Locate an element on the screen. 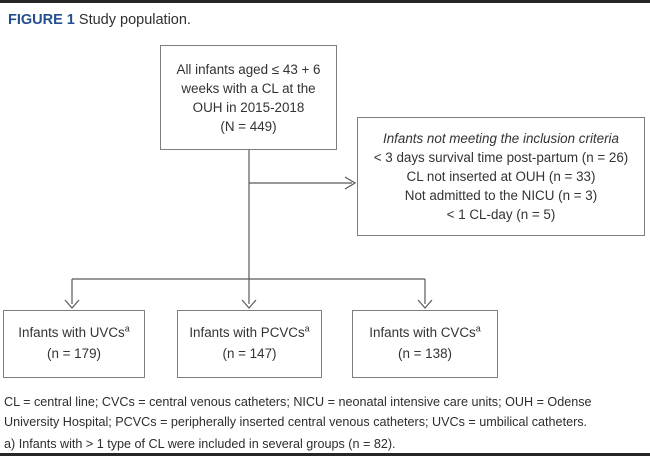 This screenshot has width=650, height=461. outcome-label: Infants with CVCsa is located at coordinates (425, 333).